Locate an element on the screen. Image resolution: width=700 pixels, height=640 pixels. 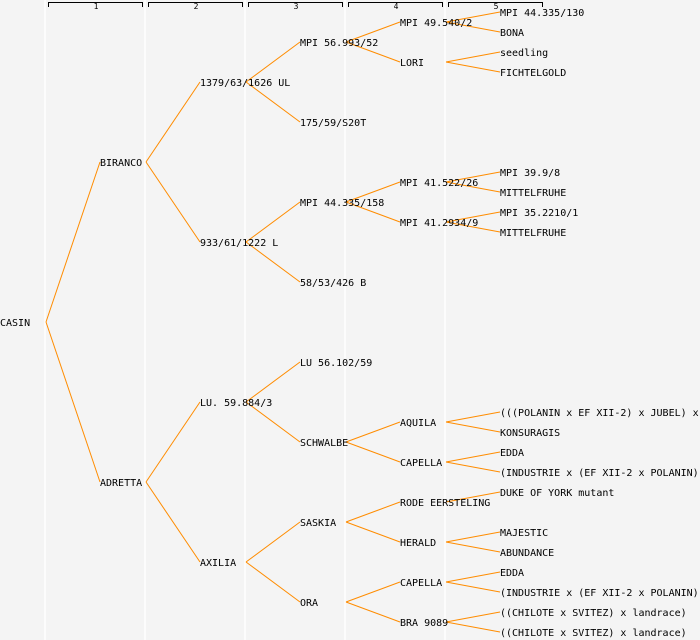
pedigree-node: DUKE OF YORK mutant is located at coordinates (557, 493).